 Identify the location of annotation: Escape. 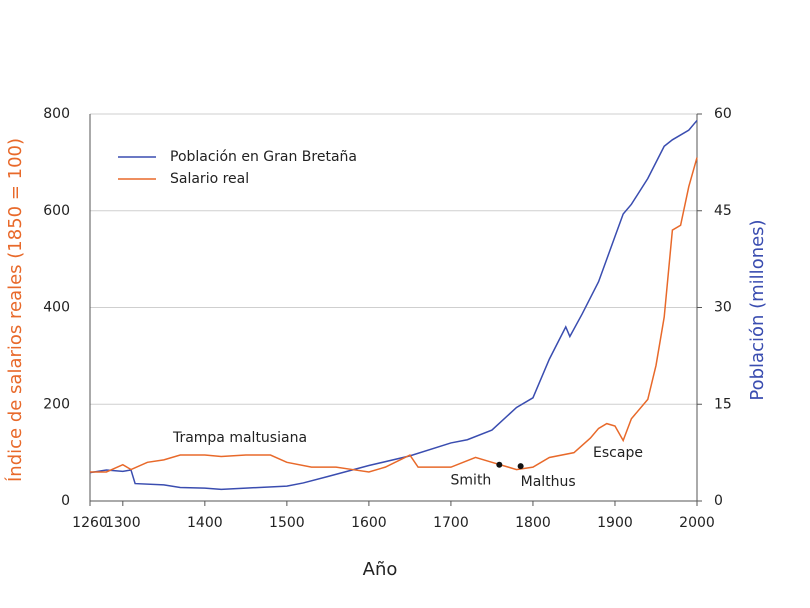
(618, 453).